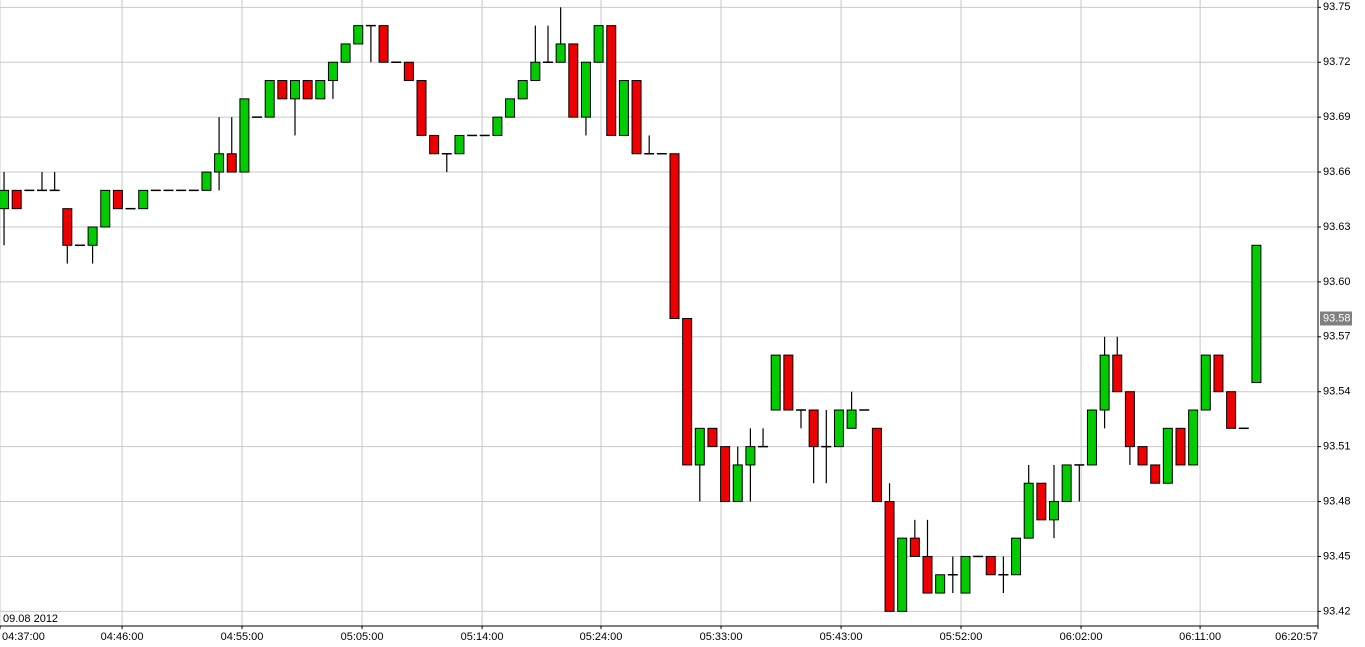  Describe the element at coordinates (23, 637) in the screenshot. I see `x-tick-label: 04:37:00` at that location.